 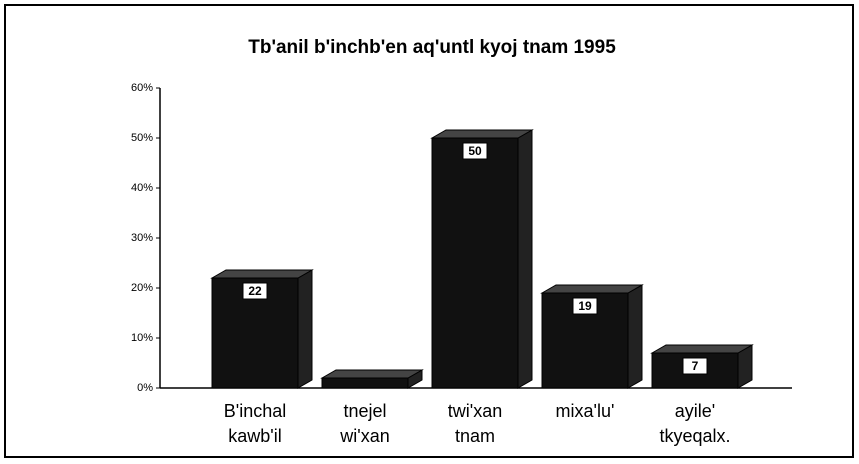 I want to click on y-tick-label: 20%, so click(x=142, y=288).